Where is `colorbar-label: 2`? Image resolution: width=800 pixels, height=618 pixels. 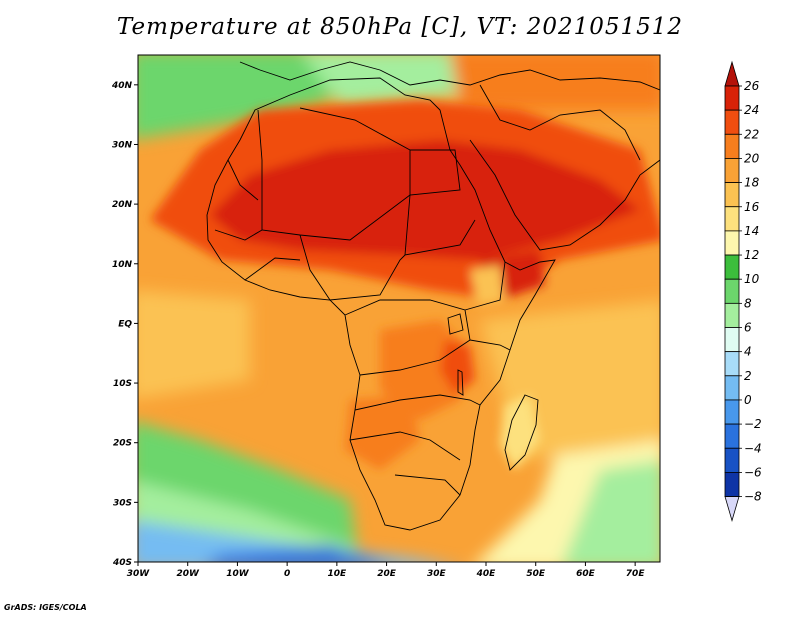
colorbar-label: 2 is located at coordinates (748, 376).